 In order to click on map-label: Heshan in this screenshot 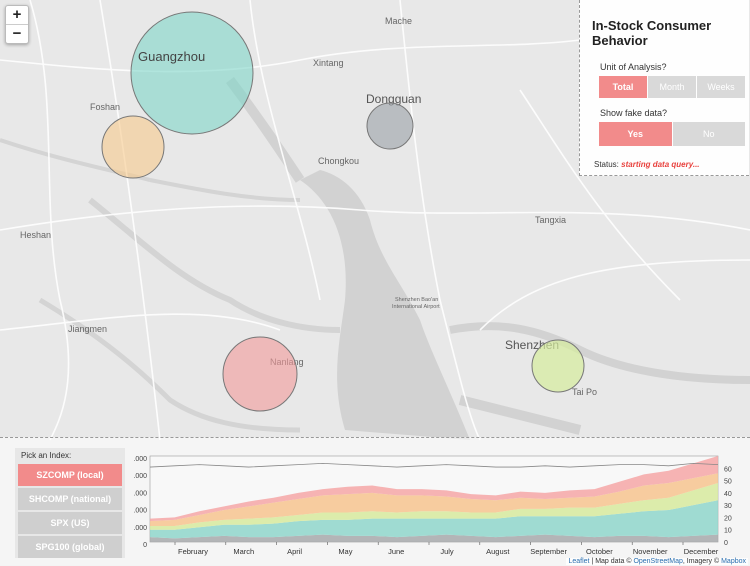, I will do `click(35, 235)`.